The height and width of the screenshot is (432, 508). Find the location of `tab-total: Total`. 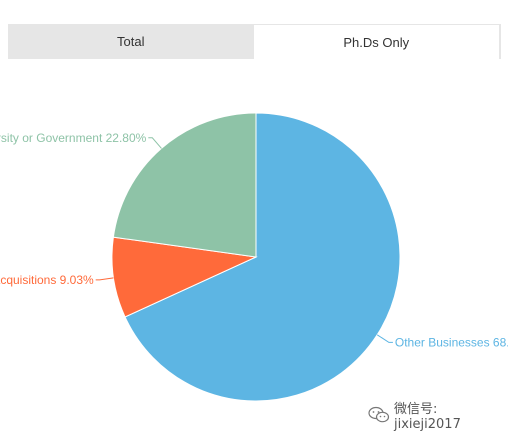

tab-total: Total is located at coordinates (131, 41).